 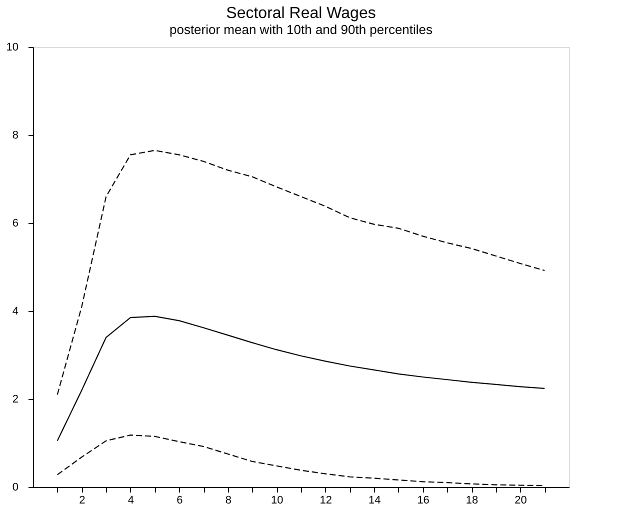 I want to click on chart-title: Sectoral Real Wages, so click(x=301, y=13).